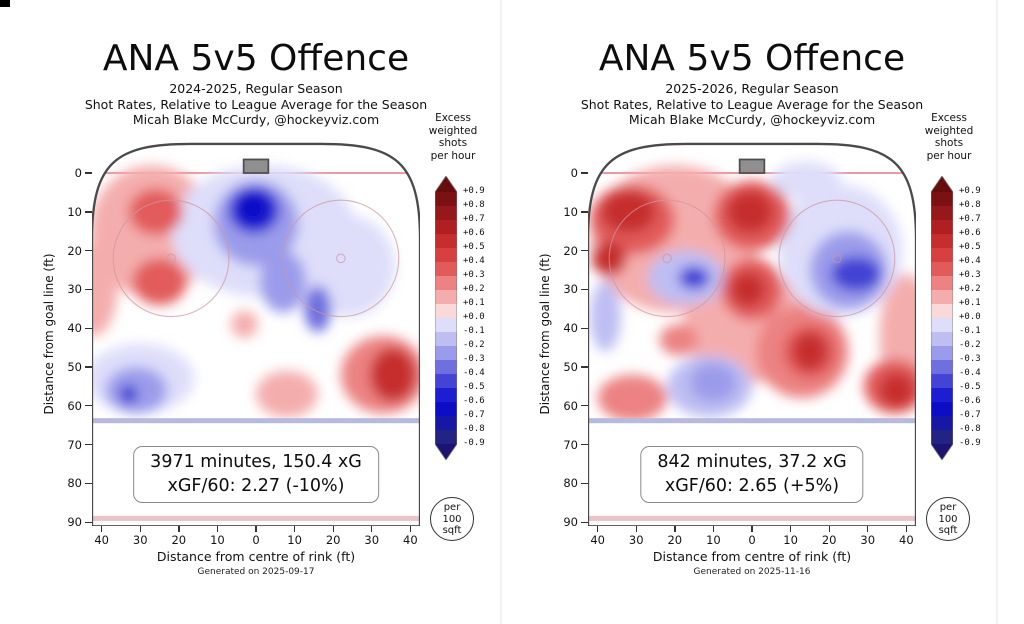 Image resolution: width=1024 pixels, height=624 pixels. Describe the element at coordinates (474, 205) in the screenshot. I see `colorbar-tick-label: +0.8` at that location.